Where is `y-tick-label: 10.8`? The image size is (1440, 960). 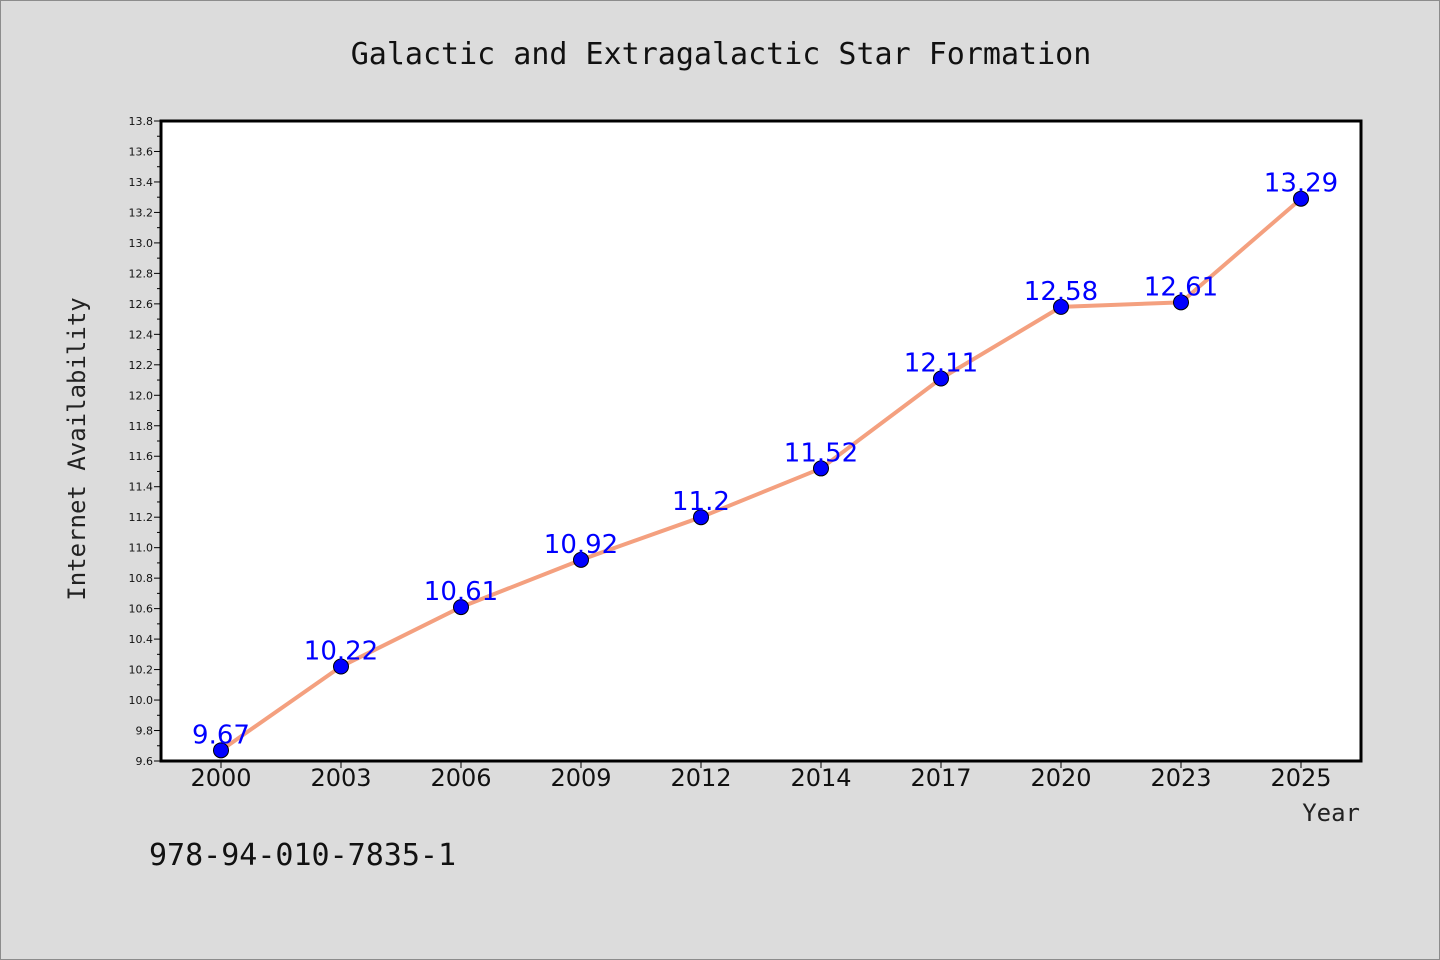 y-tick-label: 10.8 is located at coordinates (141, 578).